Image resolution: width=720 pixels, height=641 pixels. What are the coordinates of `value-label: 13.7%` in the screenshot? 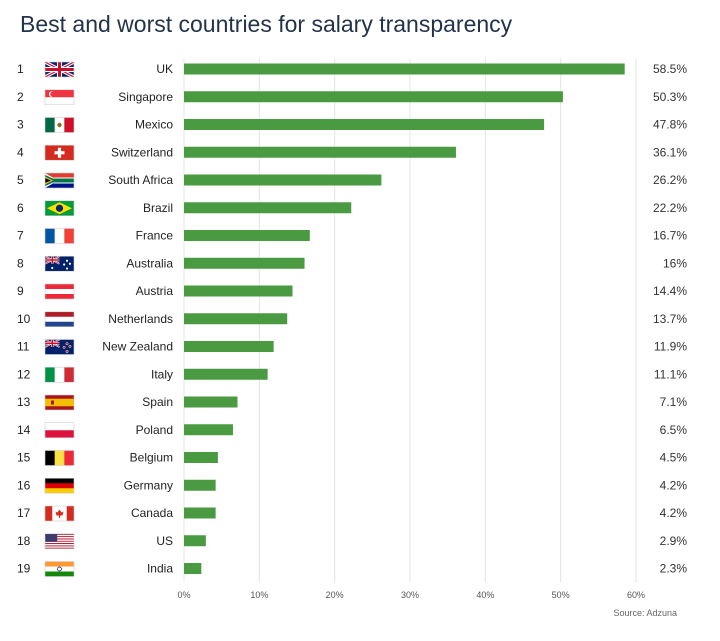 It's located at (670, 319).